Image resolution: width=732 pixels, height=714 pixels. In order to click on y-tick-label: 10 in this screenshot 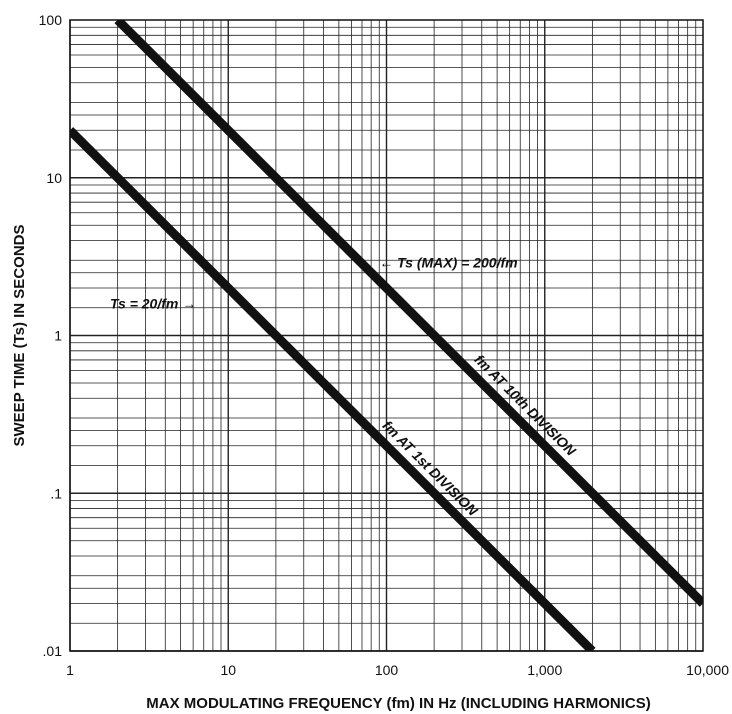, I will do `click(54, 178)`.